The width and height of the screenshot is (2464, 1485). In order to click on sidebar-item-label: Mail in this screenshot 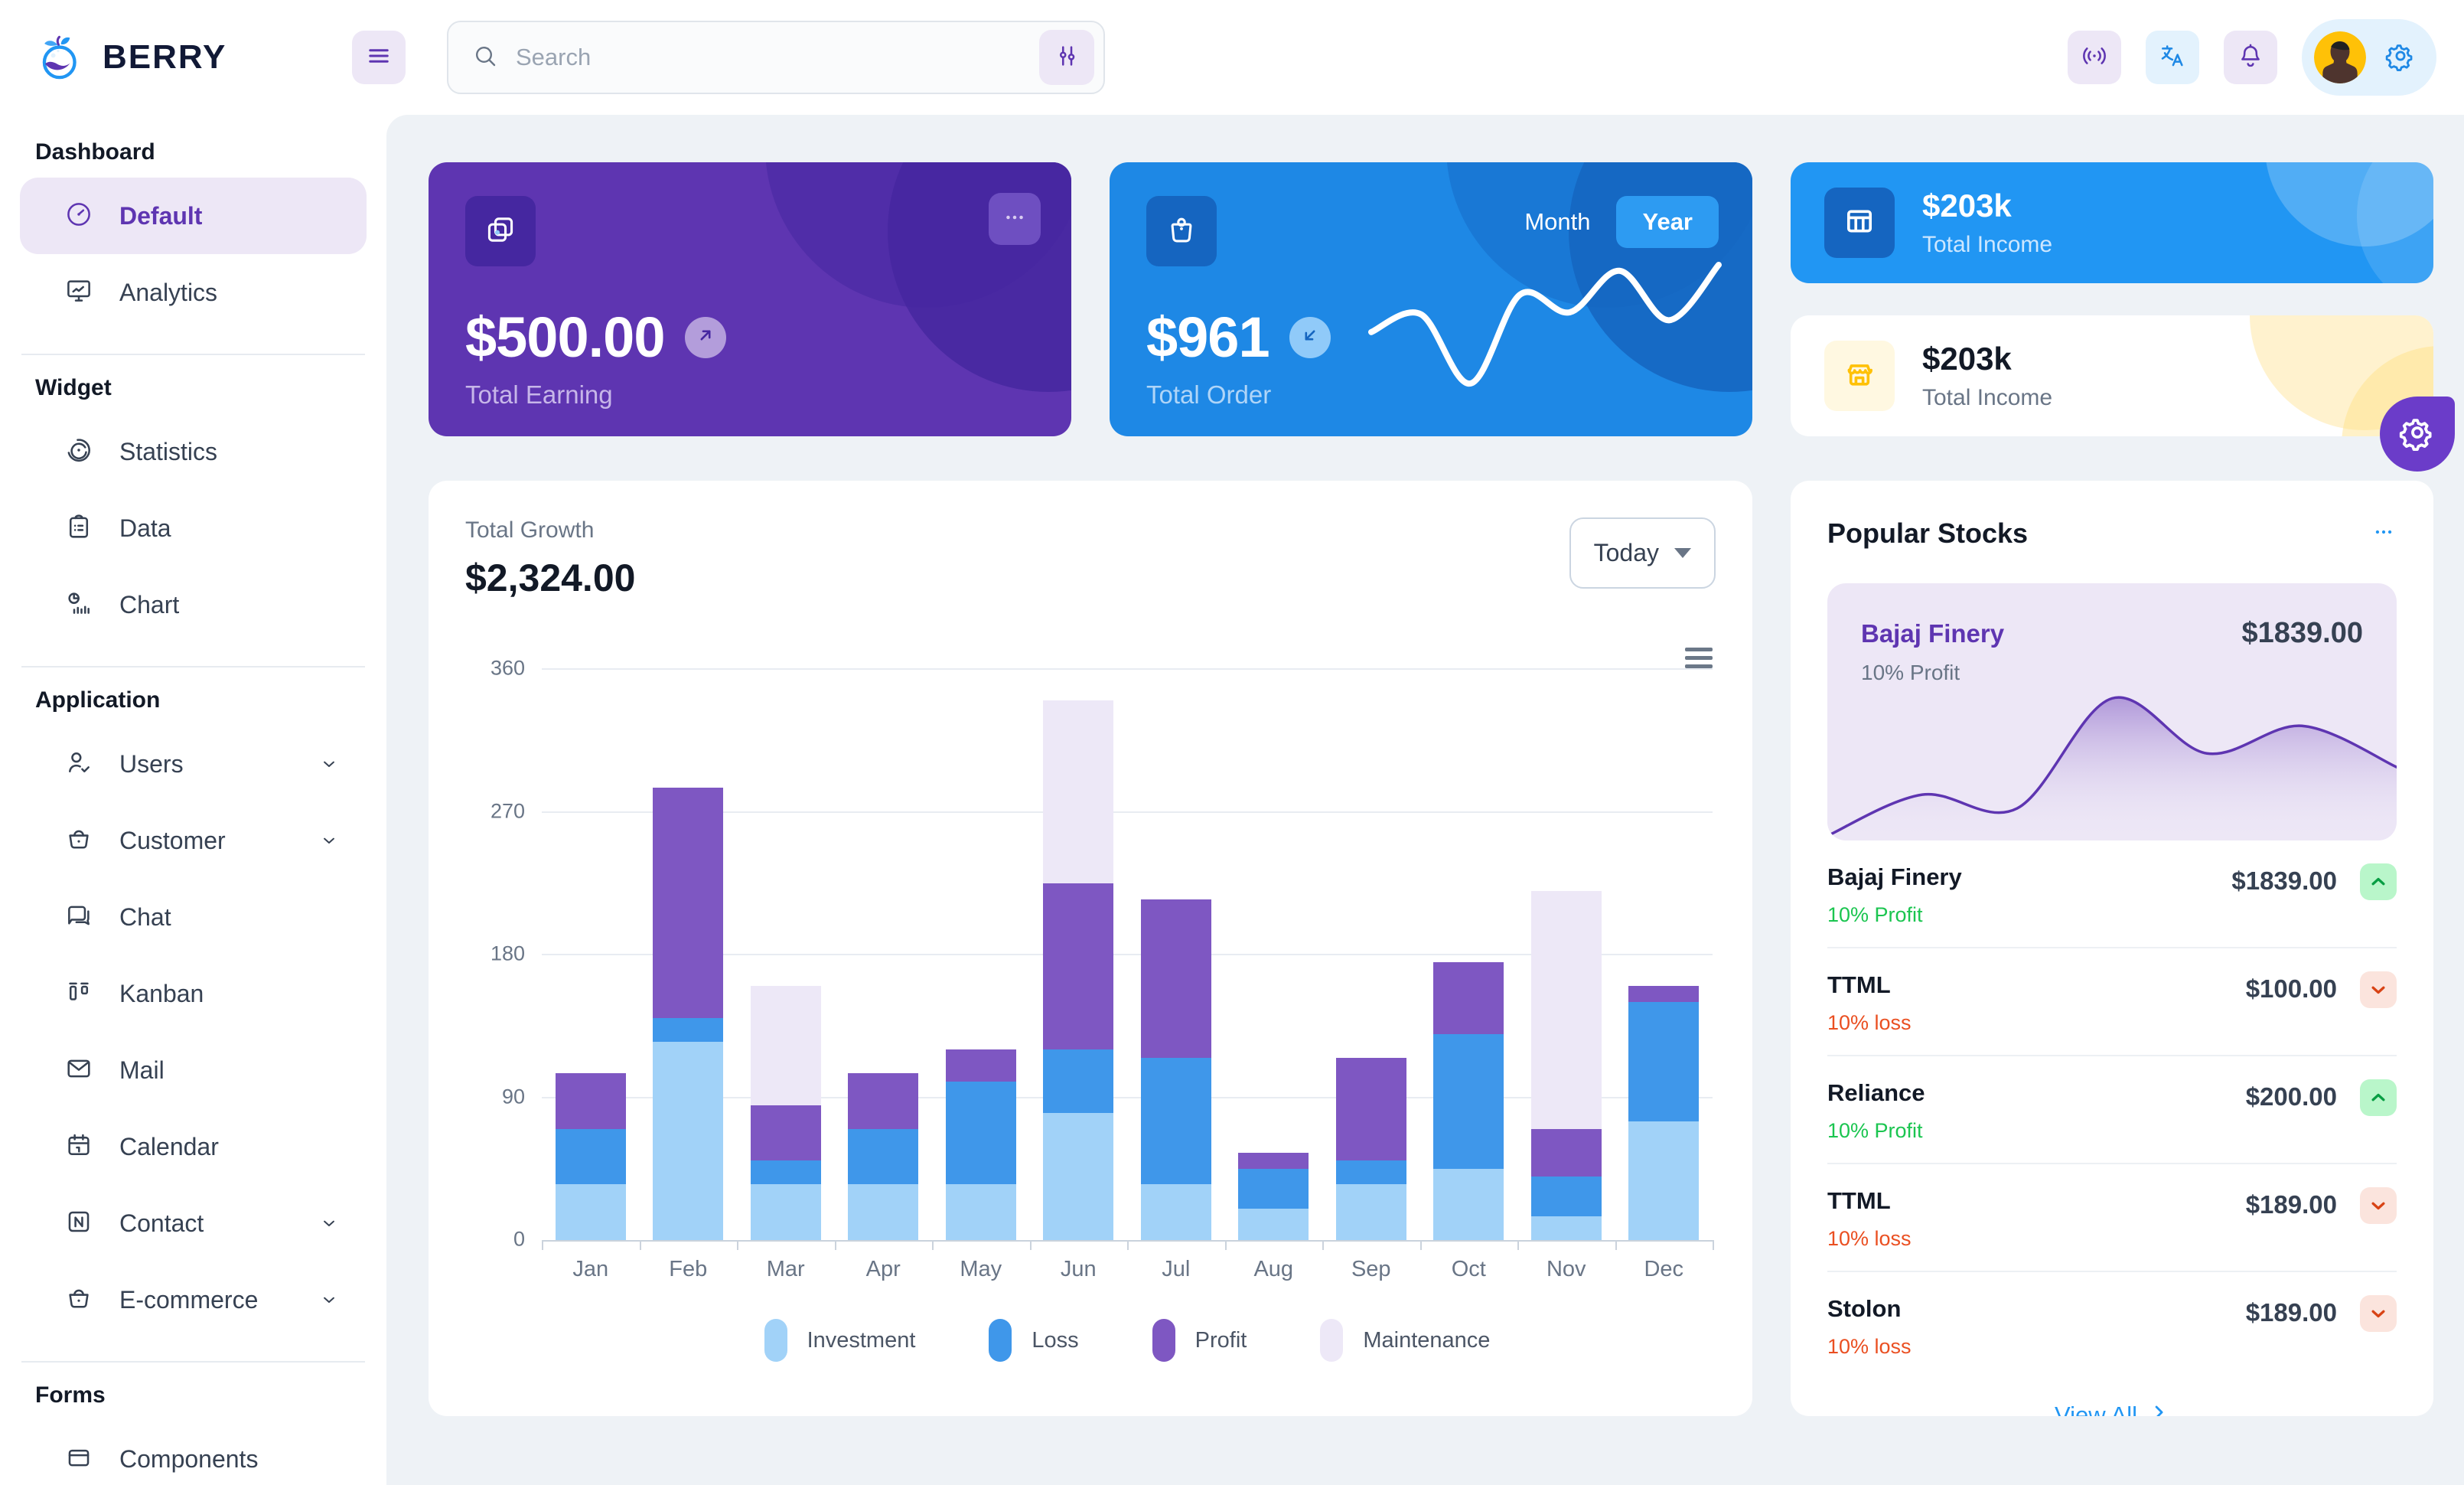, I will do `click(142, 1070)`.